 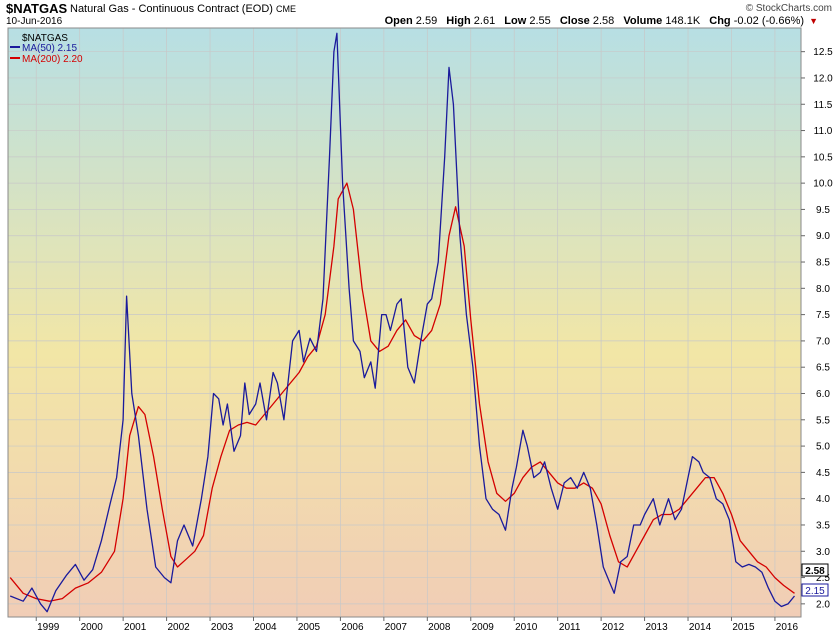 What do you see at coordinates (769, 21) in the screenshot?
I see `change-value: -0.02 (-0.66%)` at bounding box center [769, 21].